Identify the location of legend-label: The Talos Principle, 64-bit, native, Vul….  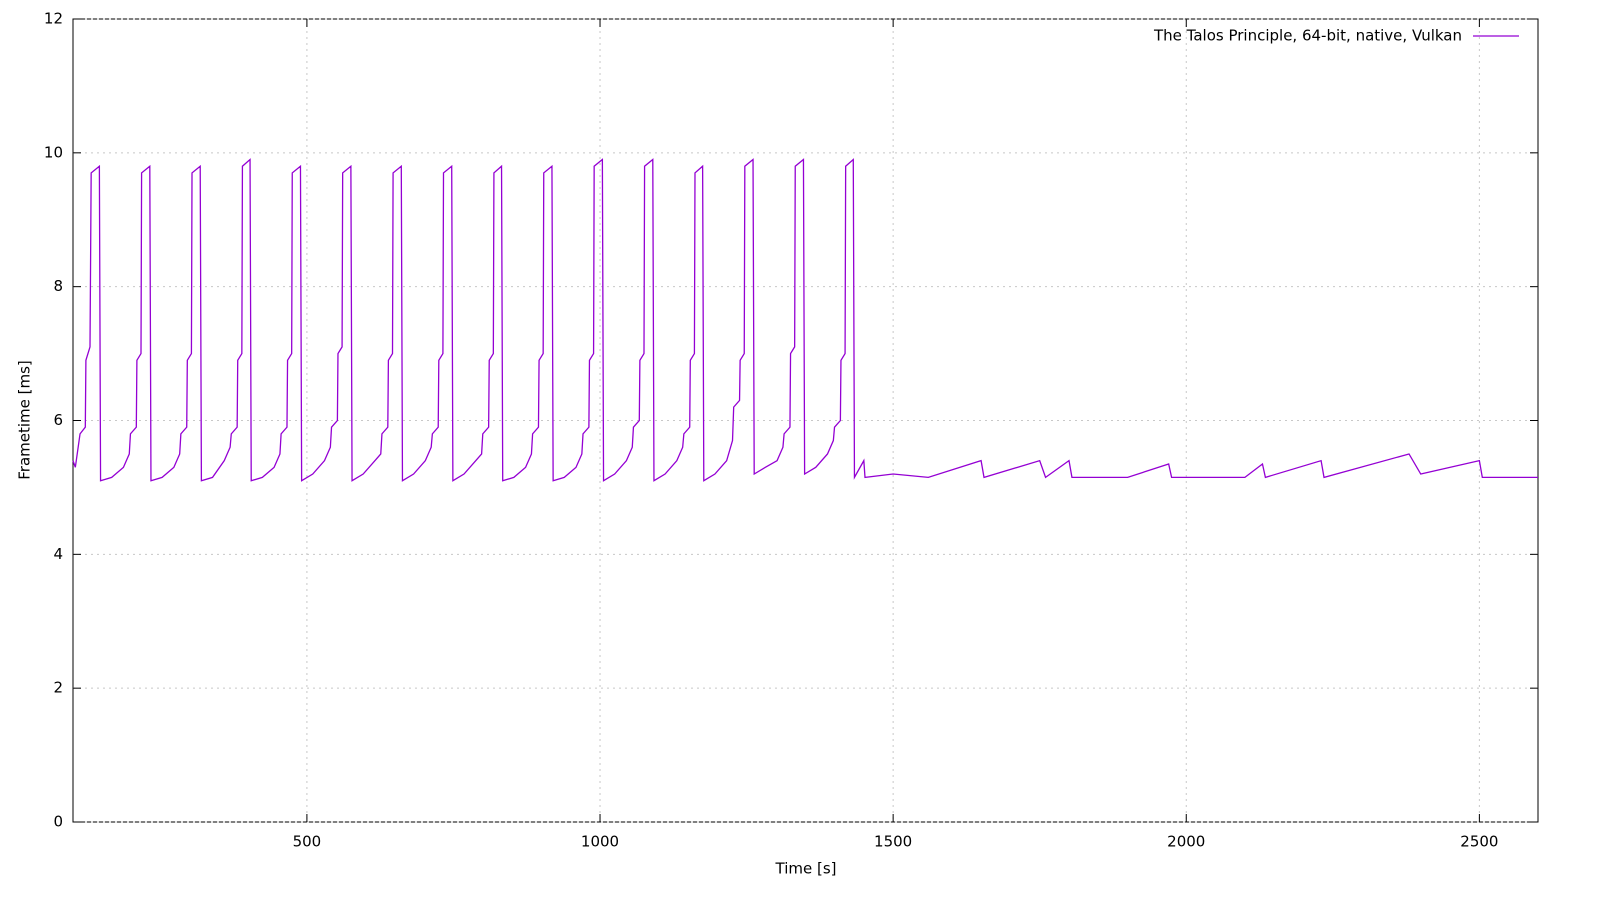
(1307, 36).